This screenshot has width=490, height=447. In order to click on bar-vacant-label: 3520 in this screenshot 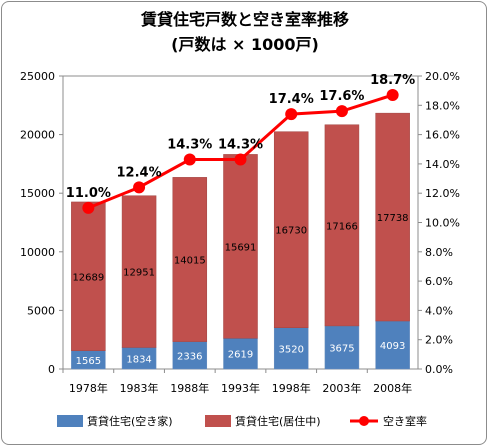, I will do `click(290, 349)`.